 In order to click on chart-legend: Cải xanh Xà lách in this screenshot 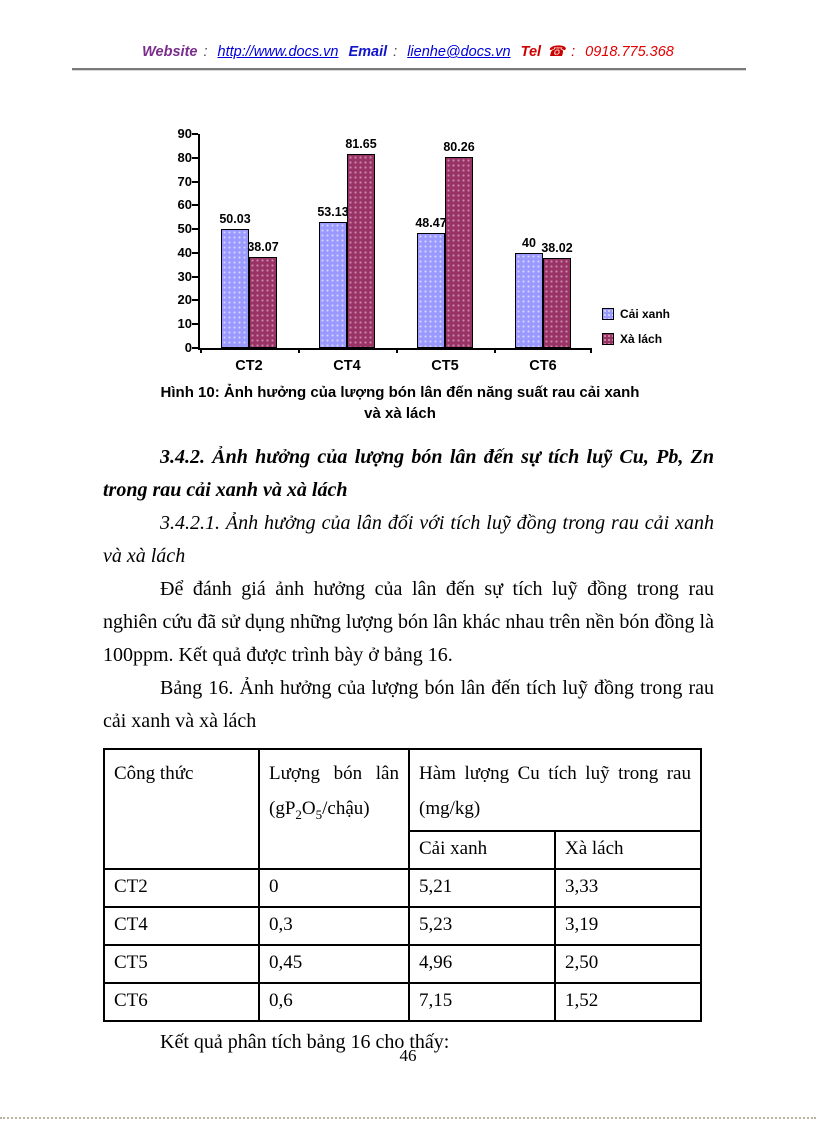, I will do `click(636, 332)`.